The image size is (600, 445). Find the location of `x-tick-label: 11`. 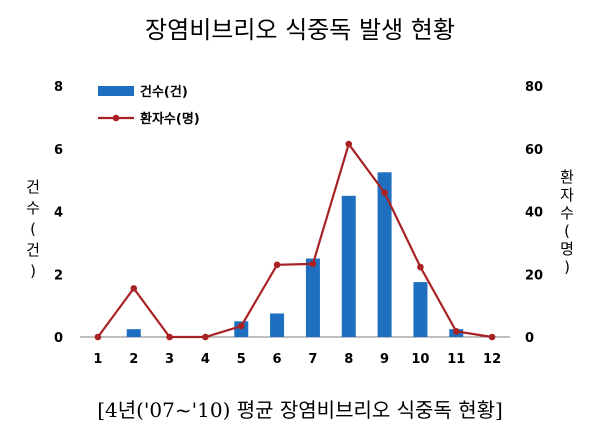

x-tick-label: 11 is located at coordinates (456, 359).